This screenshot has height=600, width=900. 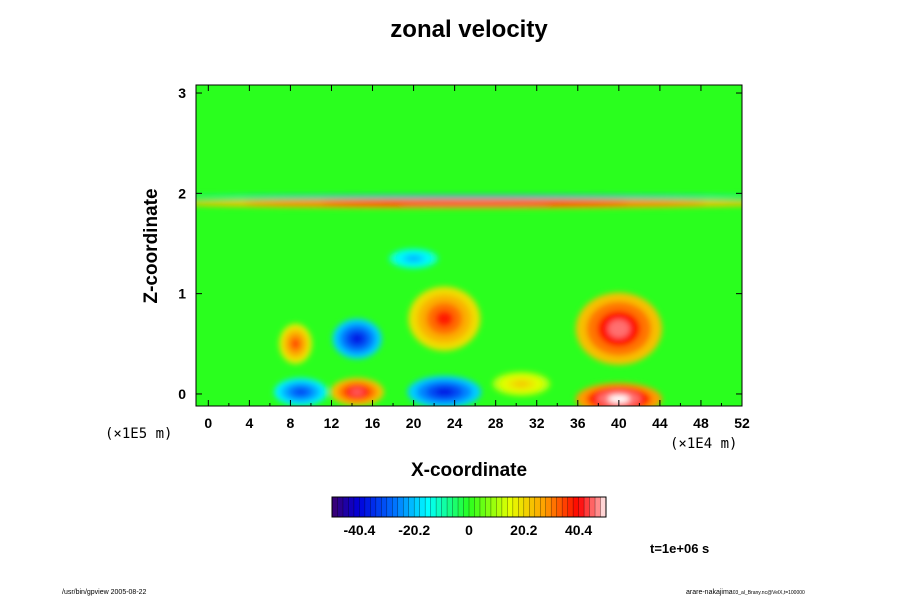 I want to click on x-tick-label: 12, so click(x=332, y=423).